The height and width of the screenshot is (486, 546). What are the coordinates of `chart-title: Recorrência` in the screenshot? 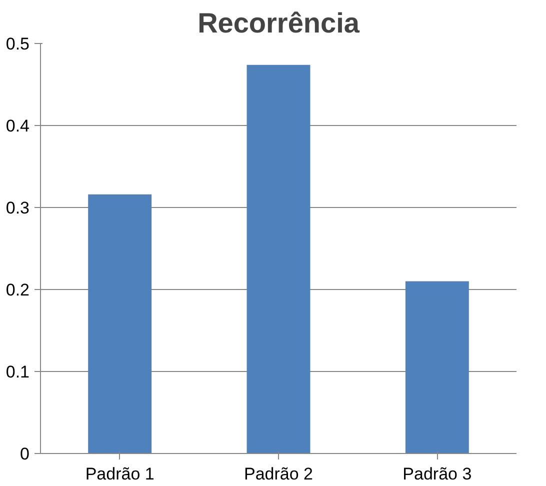 It's located at (279, 23).